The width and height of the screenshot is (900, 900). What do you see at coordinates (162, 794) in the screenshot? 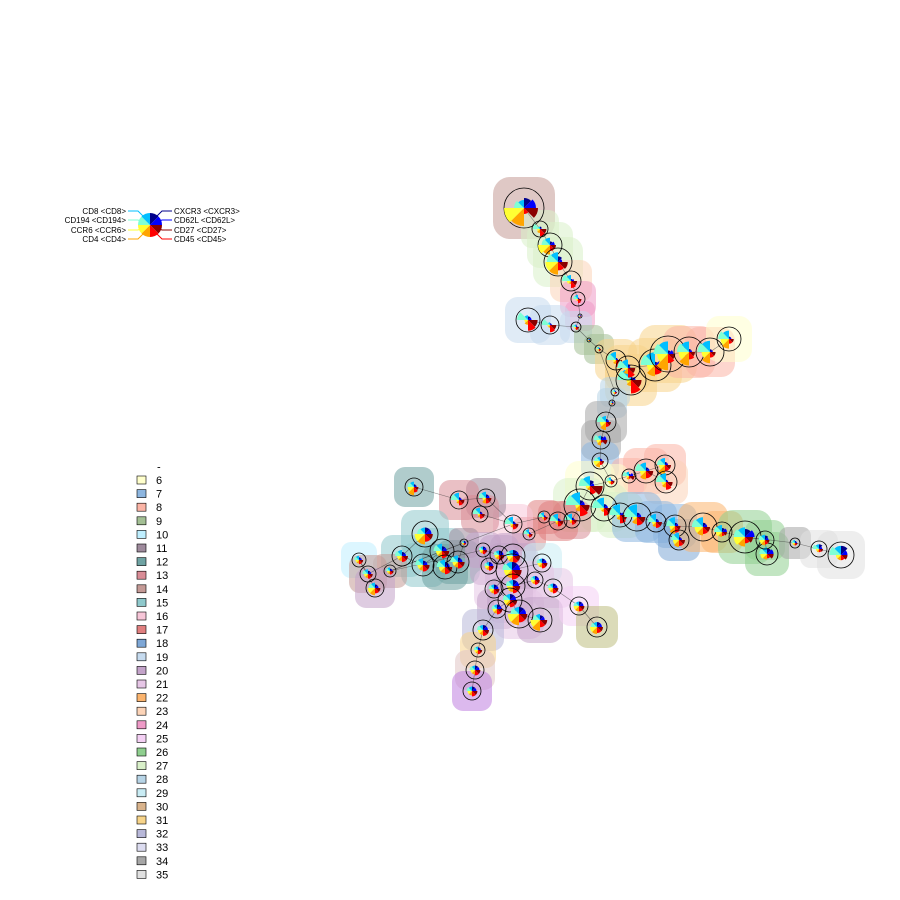
I see `cluster-legend-label-24: 29` at bounding box center [162, 794].